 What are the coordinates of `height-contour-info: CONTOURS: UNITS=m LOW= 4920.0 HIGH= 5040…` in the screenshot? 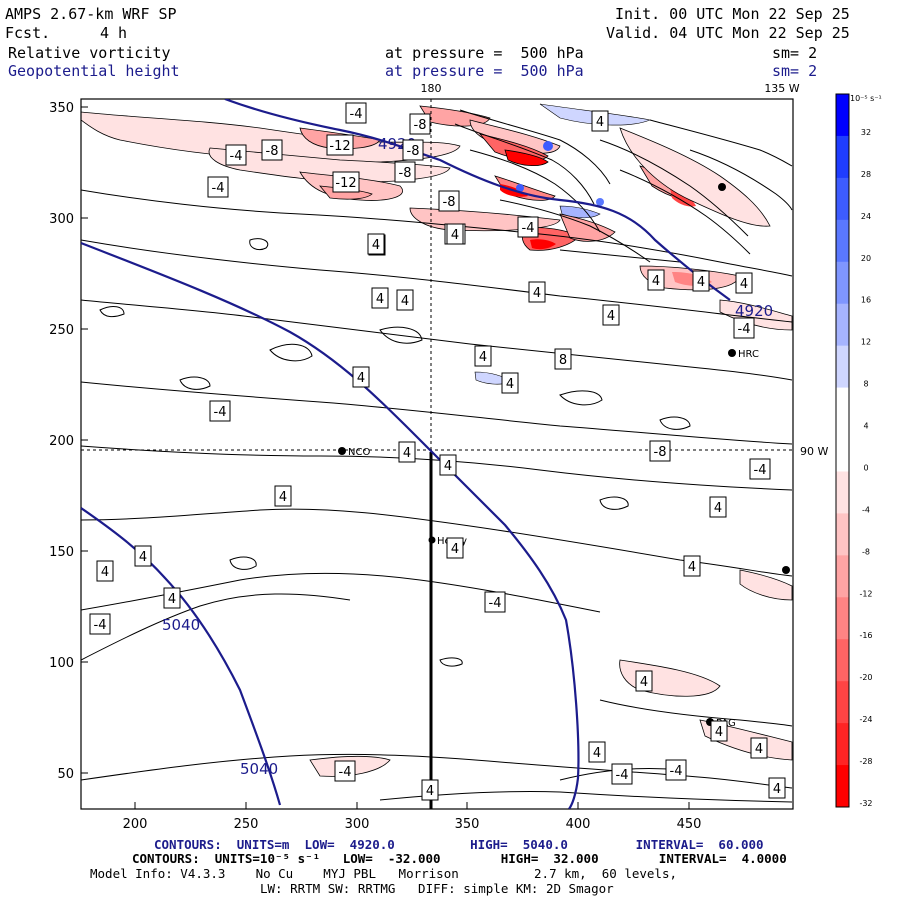 It's located at (459, 844).